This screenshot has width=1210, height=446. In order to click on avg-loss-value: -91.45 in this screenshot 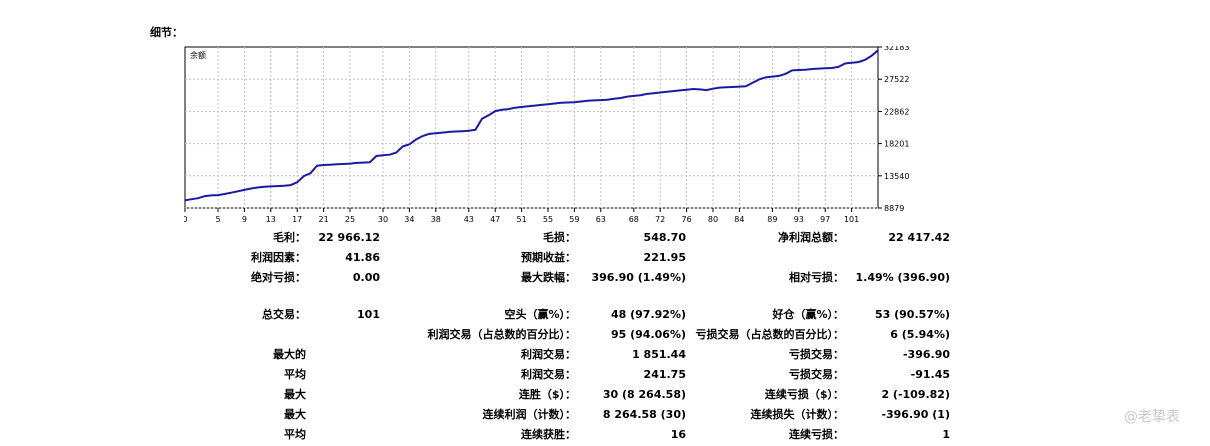, I will do `click(930, 374)`.